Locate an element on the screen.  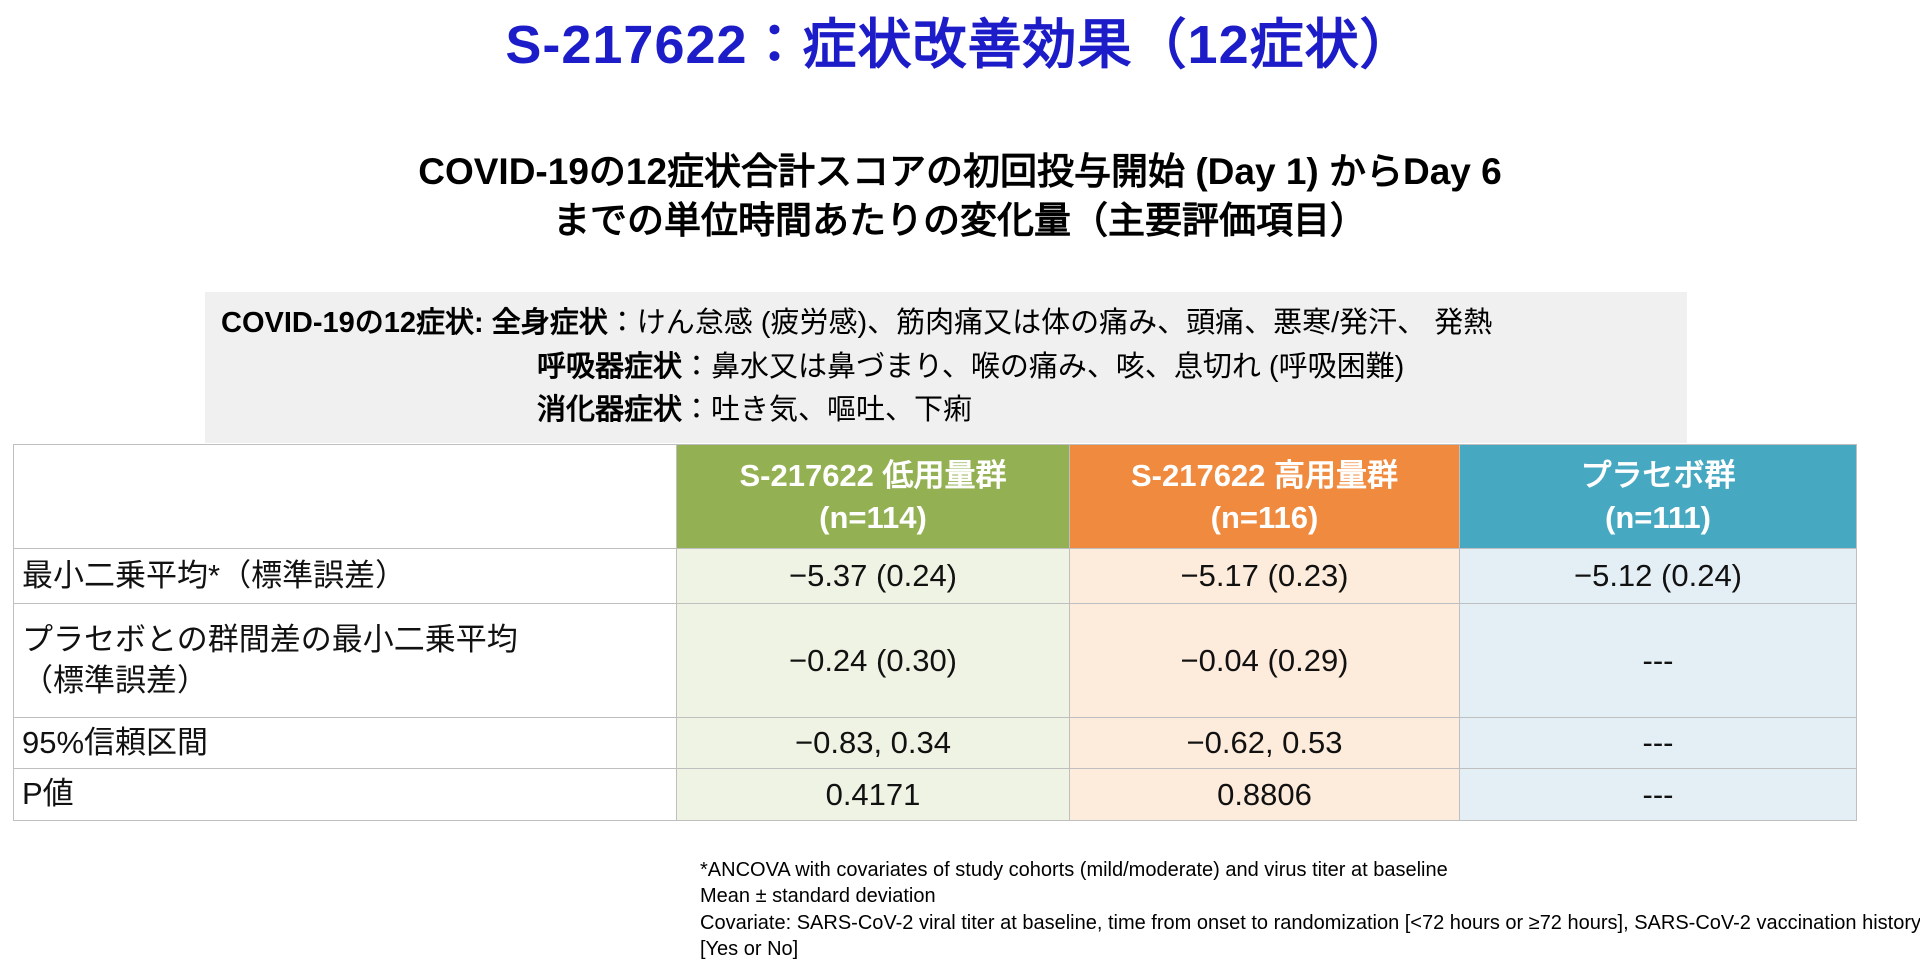
column-header-low-dose-name: S-217622 低用量群 is located at coordinates (873, 475).